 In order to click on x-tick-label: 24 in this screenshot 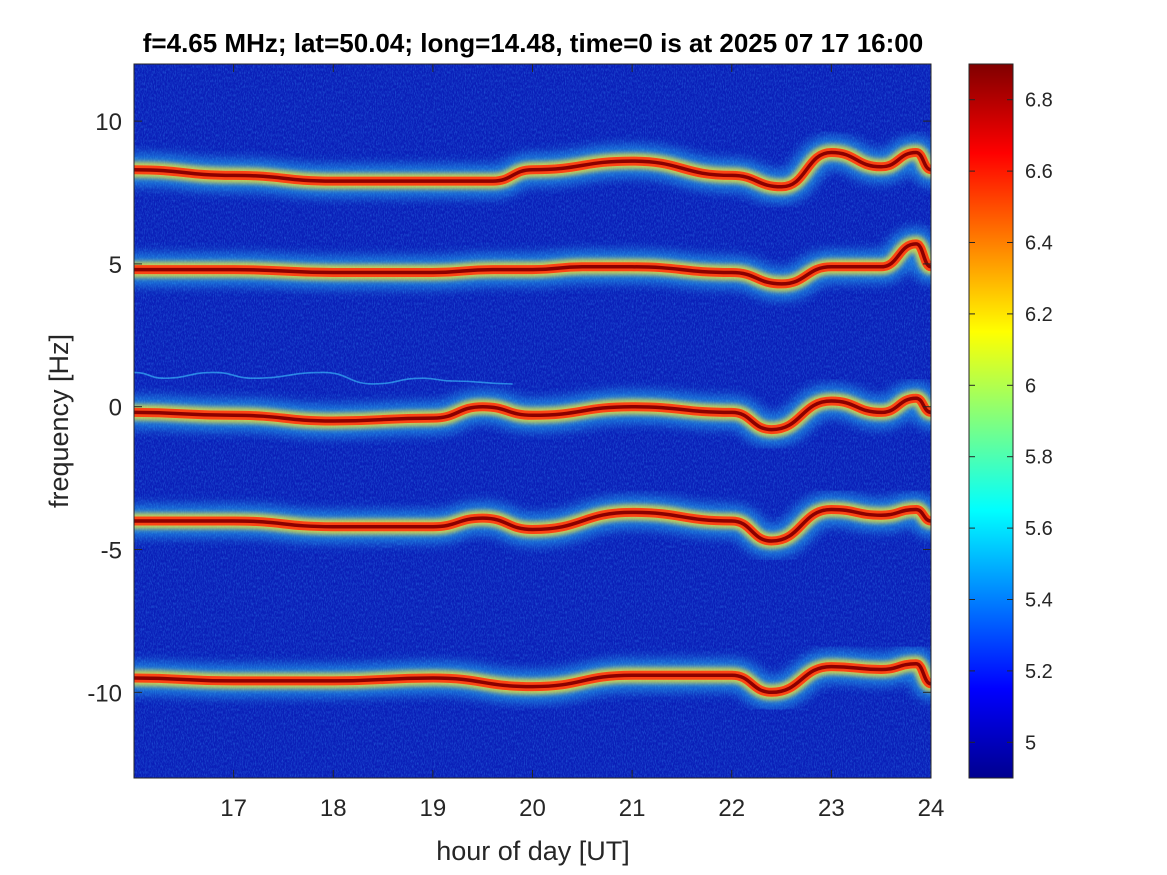, I will do `click(931, 808)`.